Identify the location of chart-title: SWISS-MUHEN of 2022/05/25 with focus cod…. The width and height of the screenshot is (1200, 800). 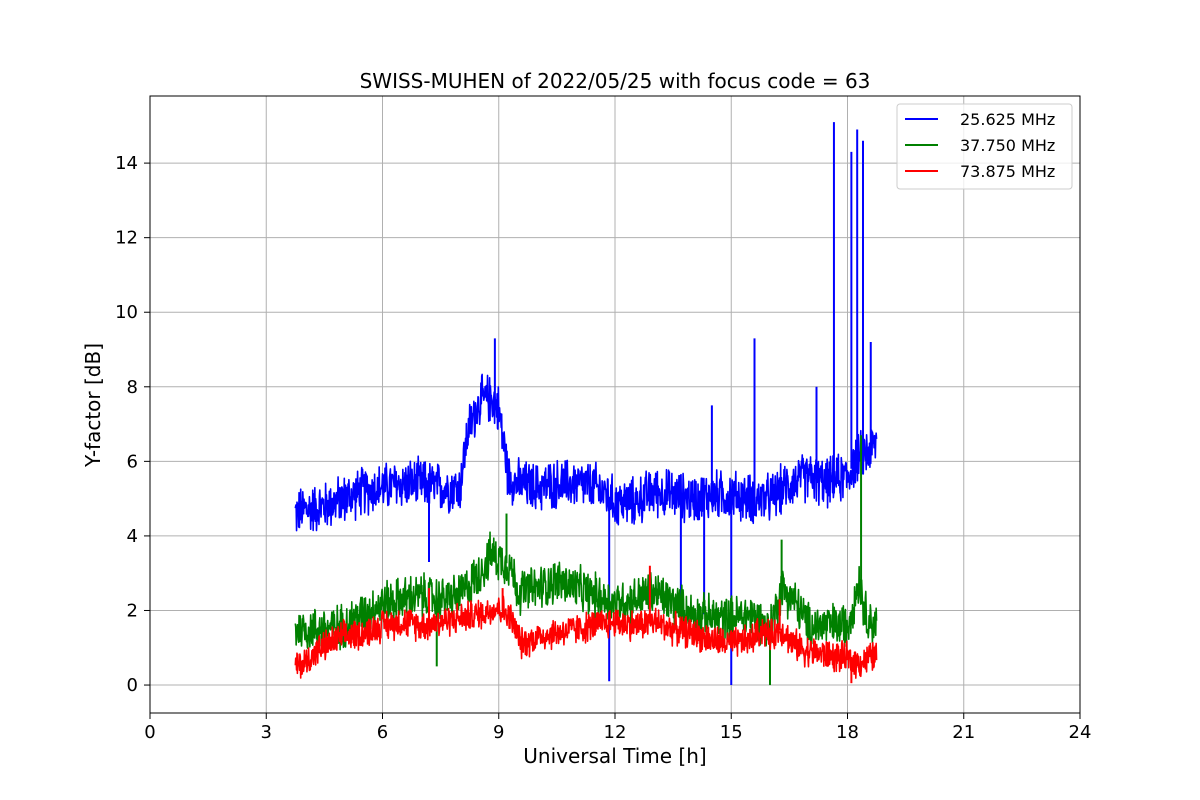
(615, 81).